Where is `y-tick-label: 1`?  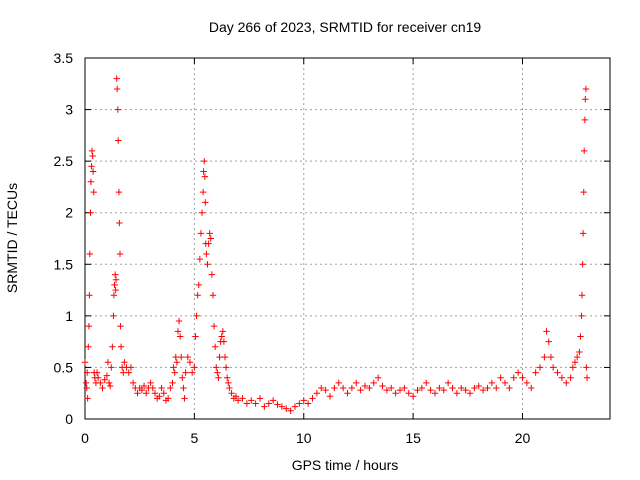 y-tick-label: 1 is located at coordinates (69, 316).